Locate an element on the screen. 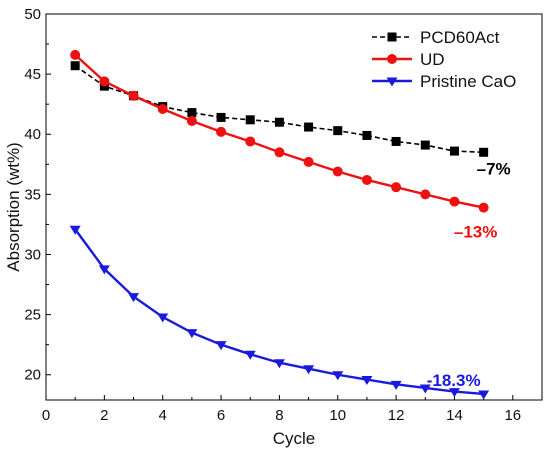 Image resolution: width=550 pixels, height=459 pixels. y-tick-label: 25 is located at coordinates (32, 315).